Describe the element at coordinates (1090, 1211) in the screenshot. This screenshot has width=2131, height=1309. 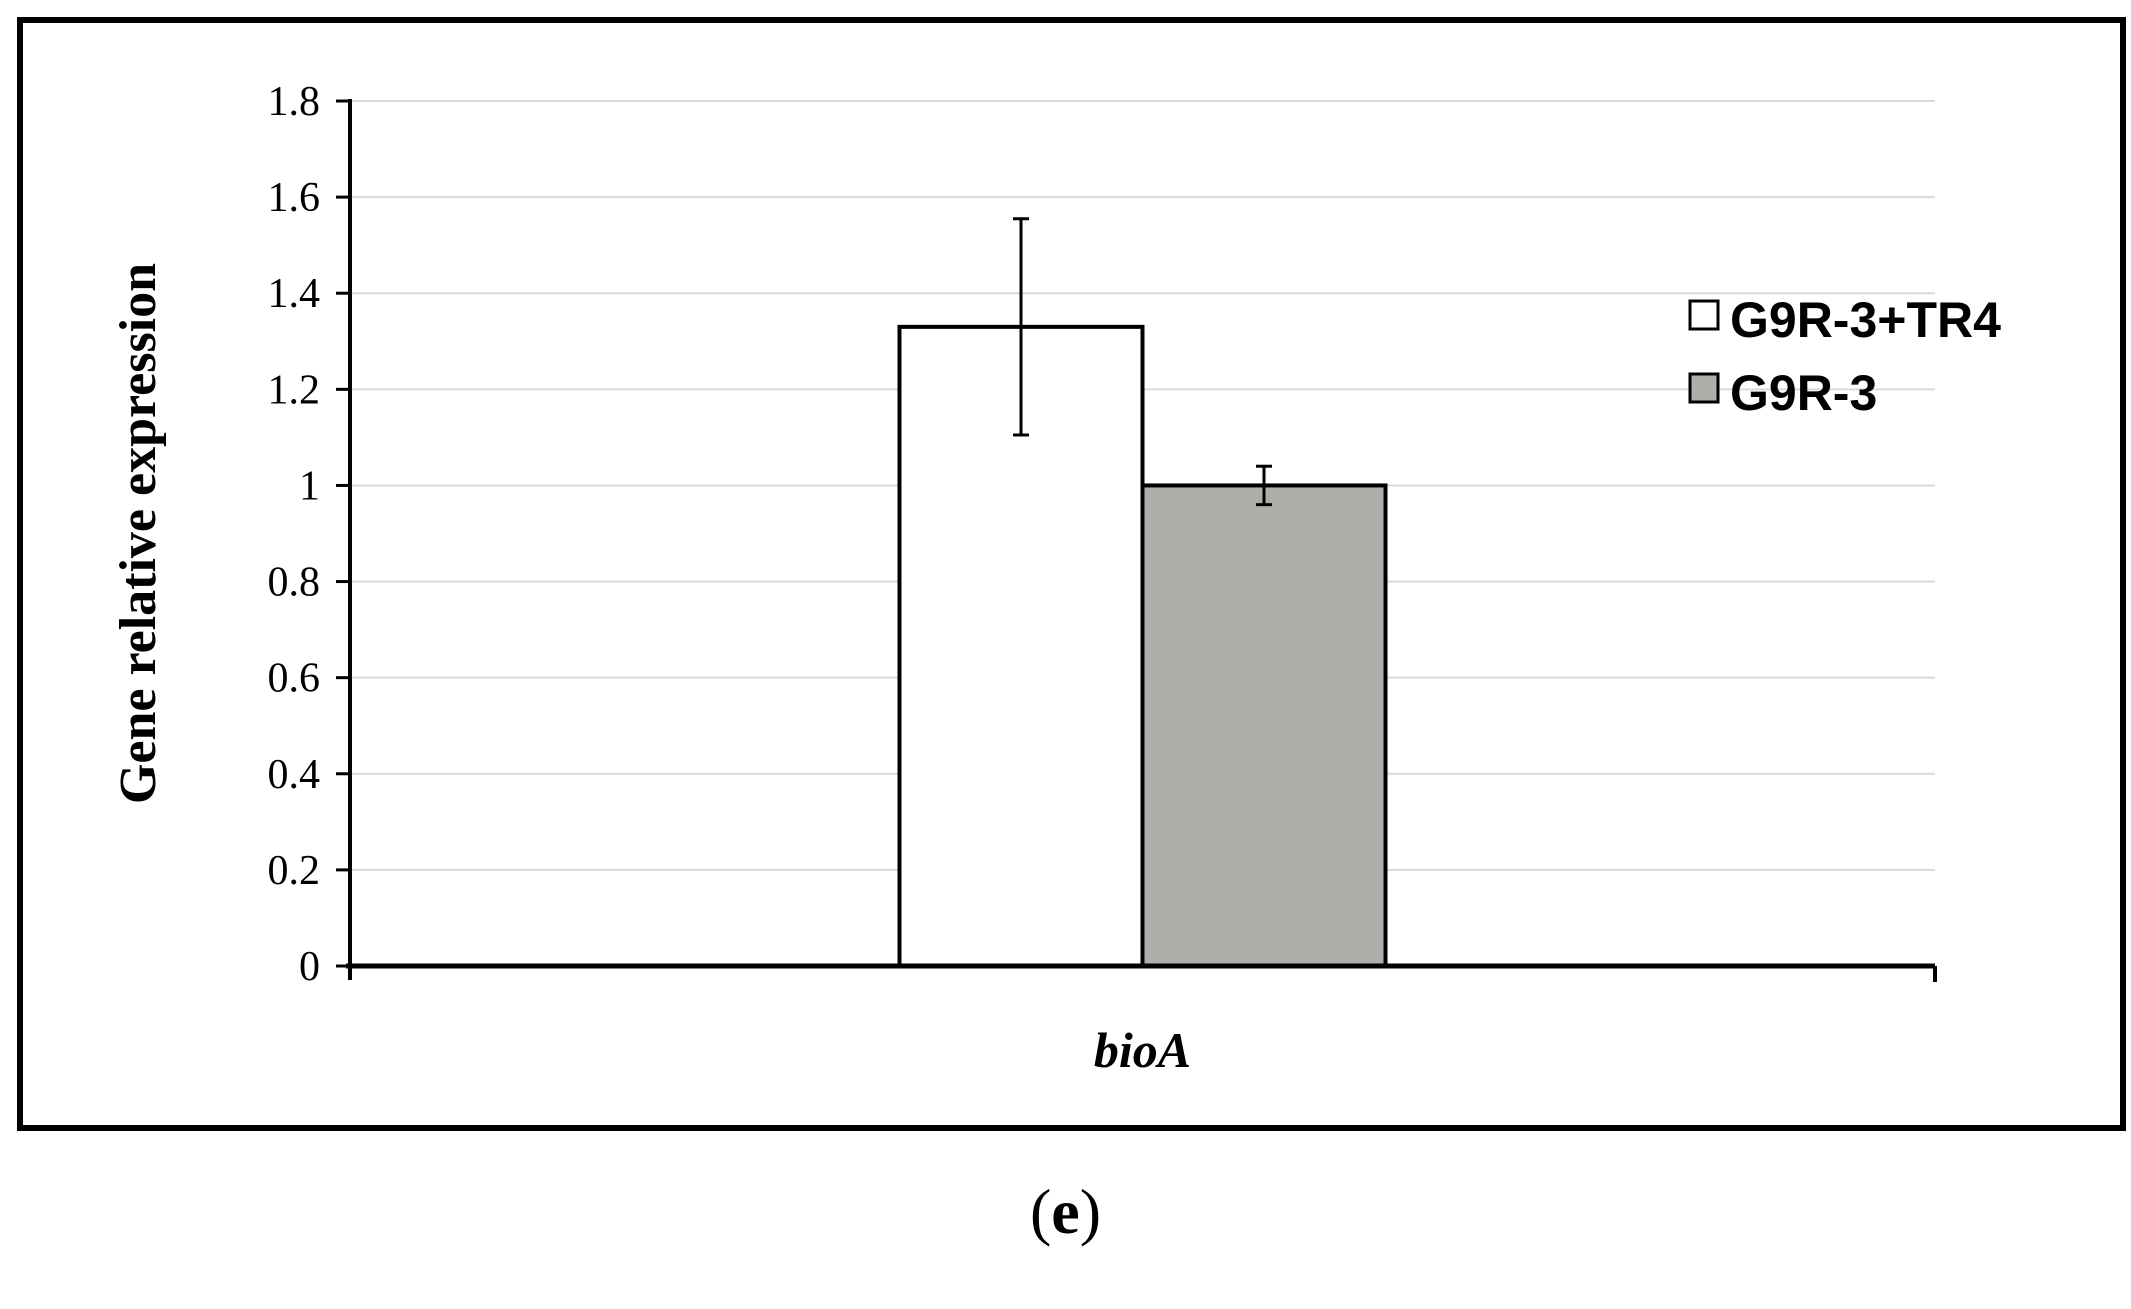
I see `panel-label-close: )` at that location.